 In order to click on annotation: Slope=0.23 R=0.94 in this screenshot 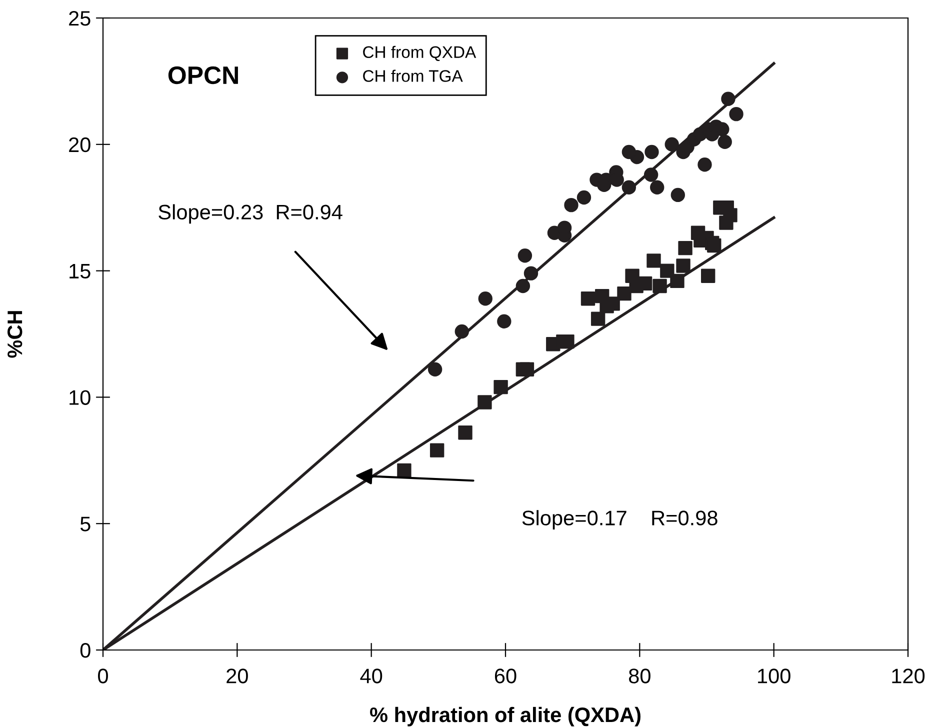, I will do `click(250, 214)`.